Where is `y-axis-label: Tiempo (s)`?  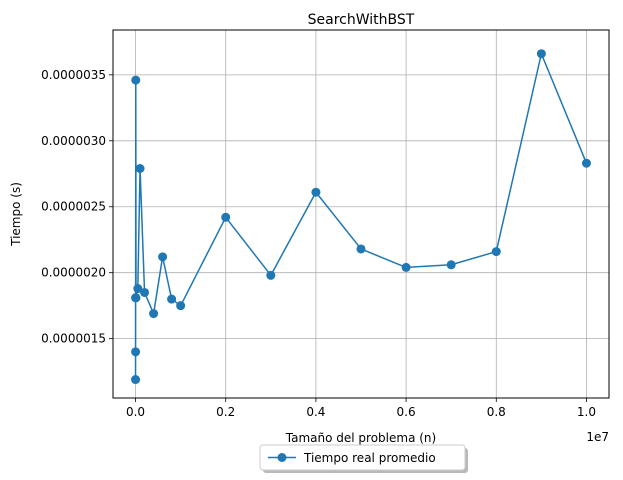 y-axis-label: Tiempo (s) is located at coordinates (16, 214).